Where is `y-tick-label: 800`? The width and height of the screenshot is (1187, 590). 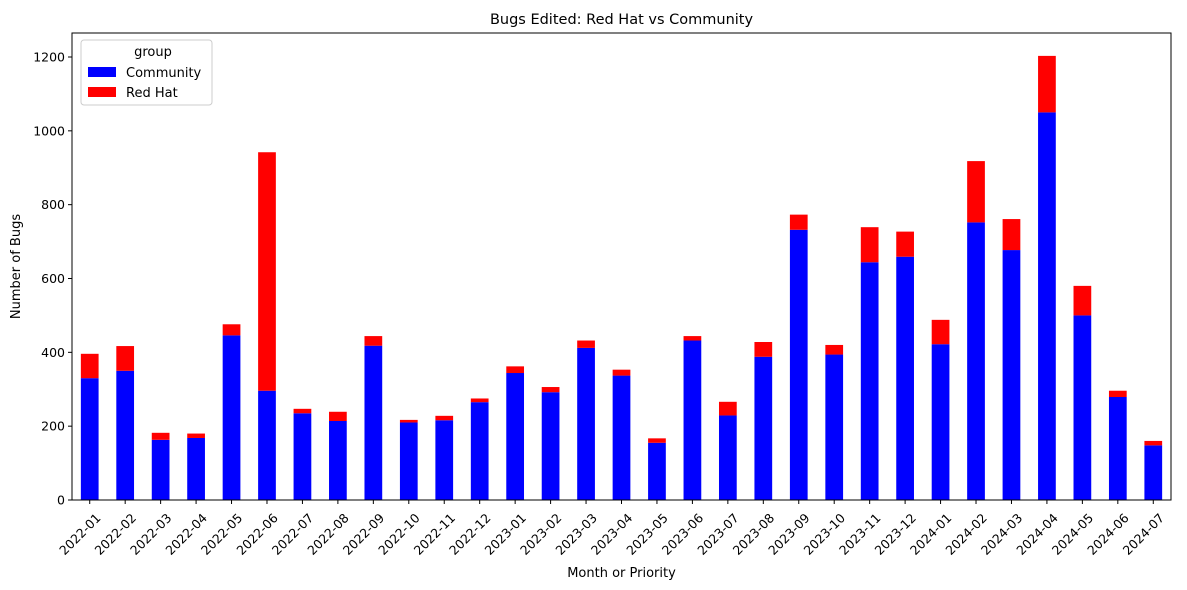
y-tick-label: 800 is located at coordinates (53, 204).